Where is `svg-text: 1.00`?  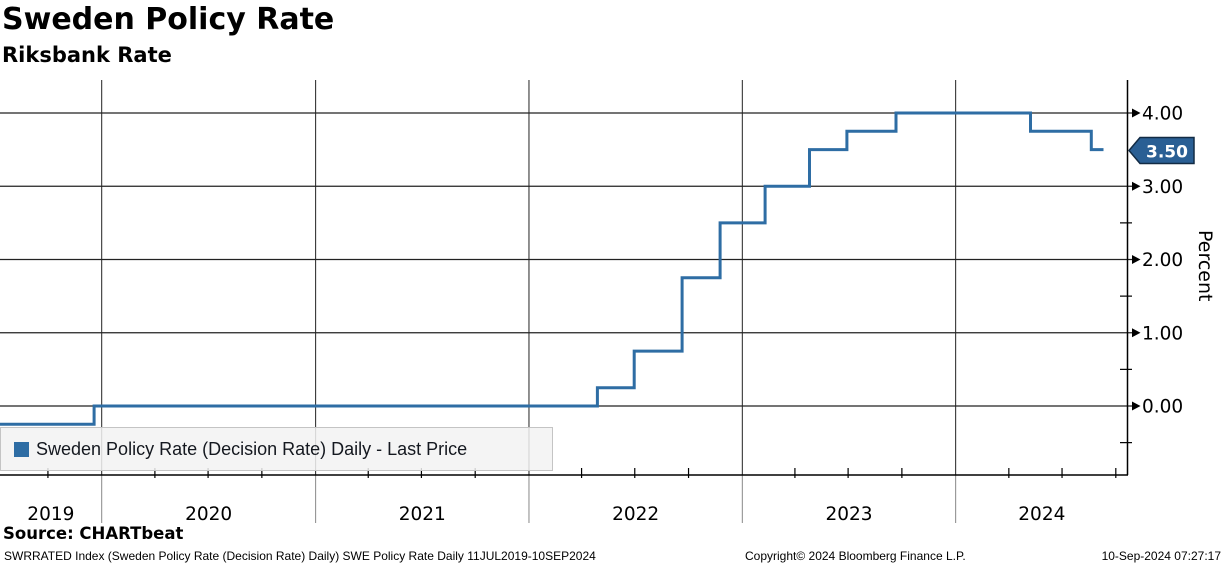 svg-text: 1.00 is located at coordinates (1162, 333).